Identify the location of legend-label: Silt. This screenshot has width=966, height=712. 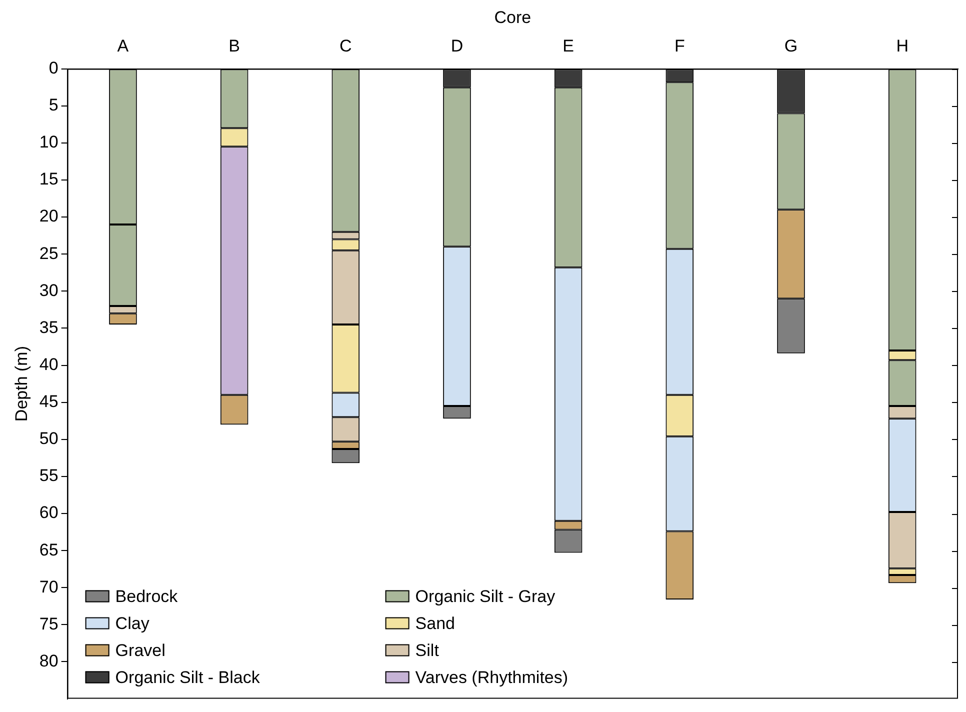
(427, 650).